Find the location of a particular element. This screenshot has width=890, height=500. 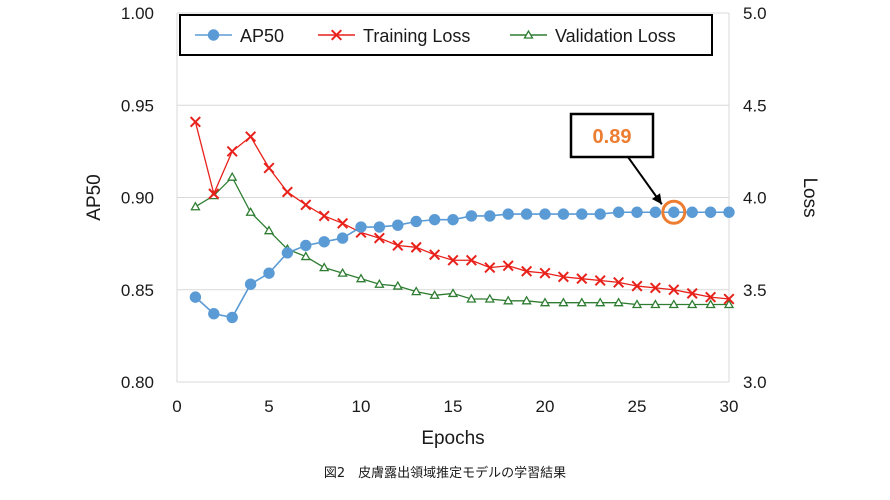

y-left-tick-label: 0.80 is located at coordinates (137, 382).